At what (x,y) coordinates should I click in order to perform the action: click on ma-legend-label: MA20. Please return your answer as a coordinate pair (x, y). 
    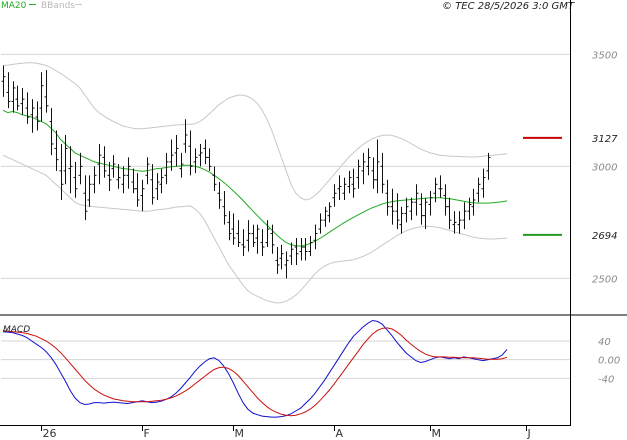
    Looking at the image, I should click on (14, 6).